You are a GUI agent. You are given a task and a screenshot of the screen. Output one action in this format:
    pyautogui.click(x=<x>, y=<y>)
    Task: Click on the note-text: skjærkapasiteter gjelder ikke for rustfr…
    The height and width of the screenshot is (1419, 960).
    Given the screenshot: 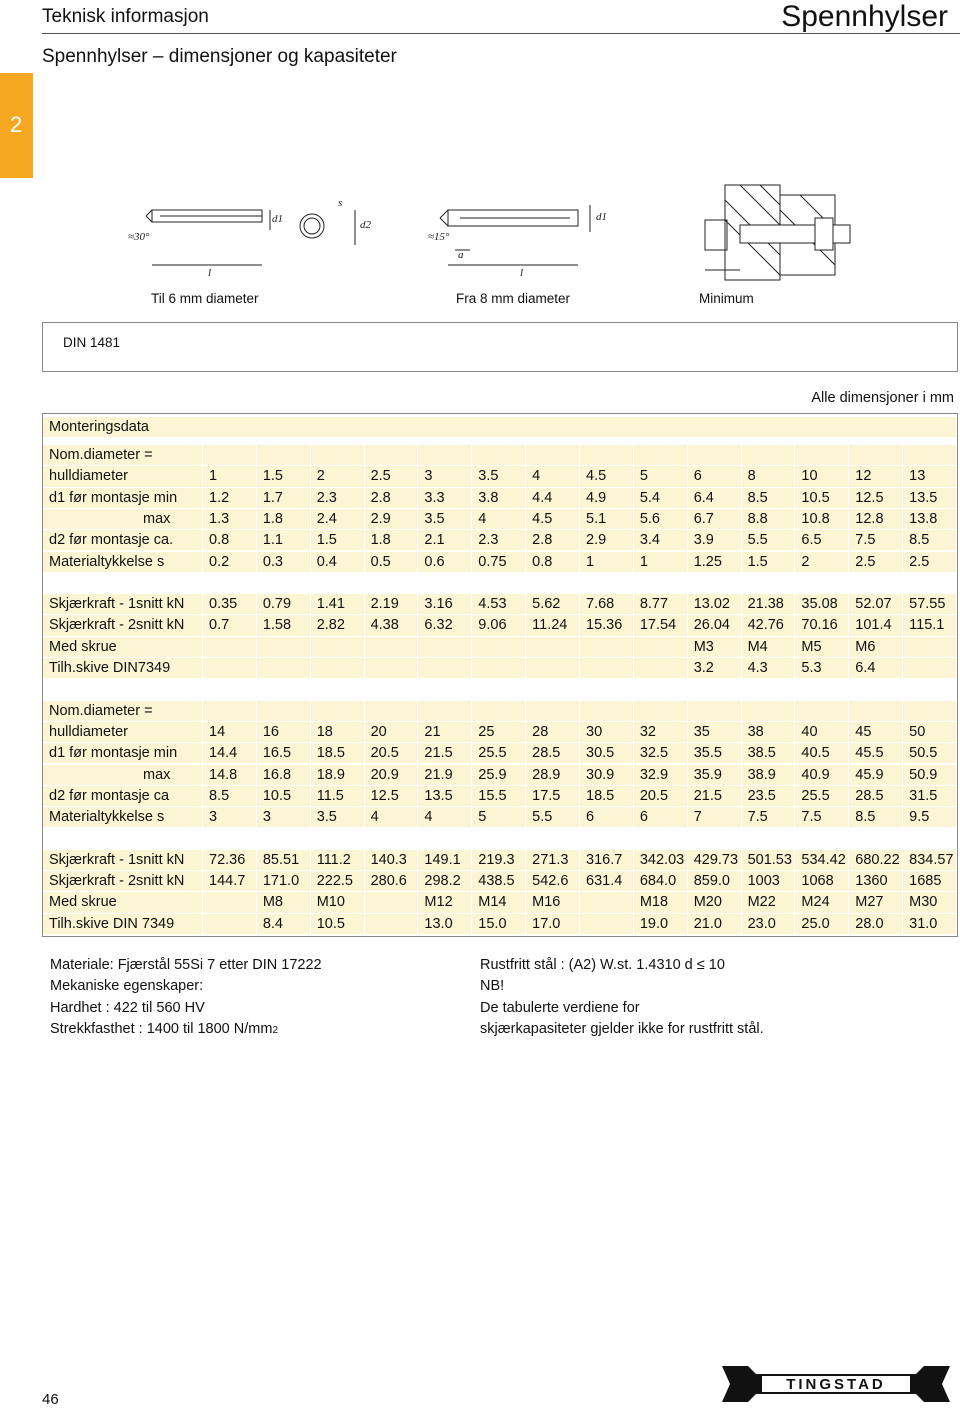 What is the action you would take?
    pyautogui.click(x=622, y=1028)
    